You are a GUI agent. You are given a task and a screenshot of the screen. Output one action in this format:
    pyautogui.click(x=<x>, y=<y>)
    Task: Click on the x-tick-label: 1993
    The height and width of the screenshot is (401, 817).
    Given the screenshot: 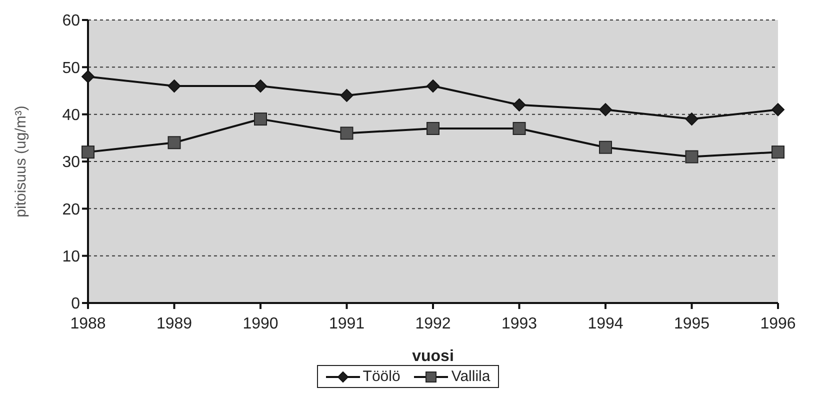 What is the action you would take?
    pyautogui.click(x=519, y=323)
    